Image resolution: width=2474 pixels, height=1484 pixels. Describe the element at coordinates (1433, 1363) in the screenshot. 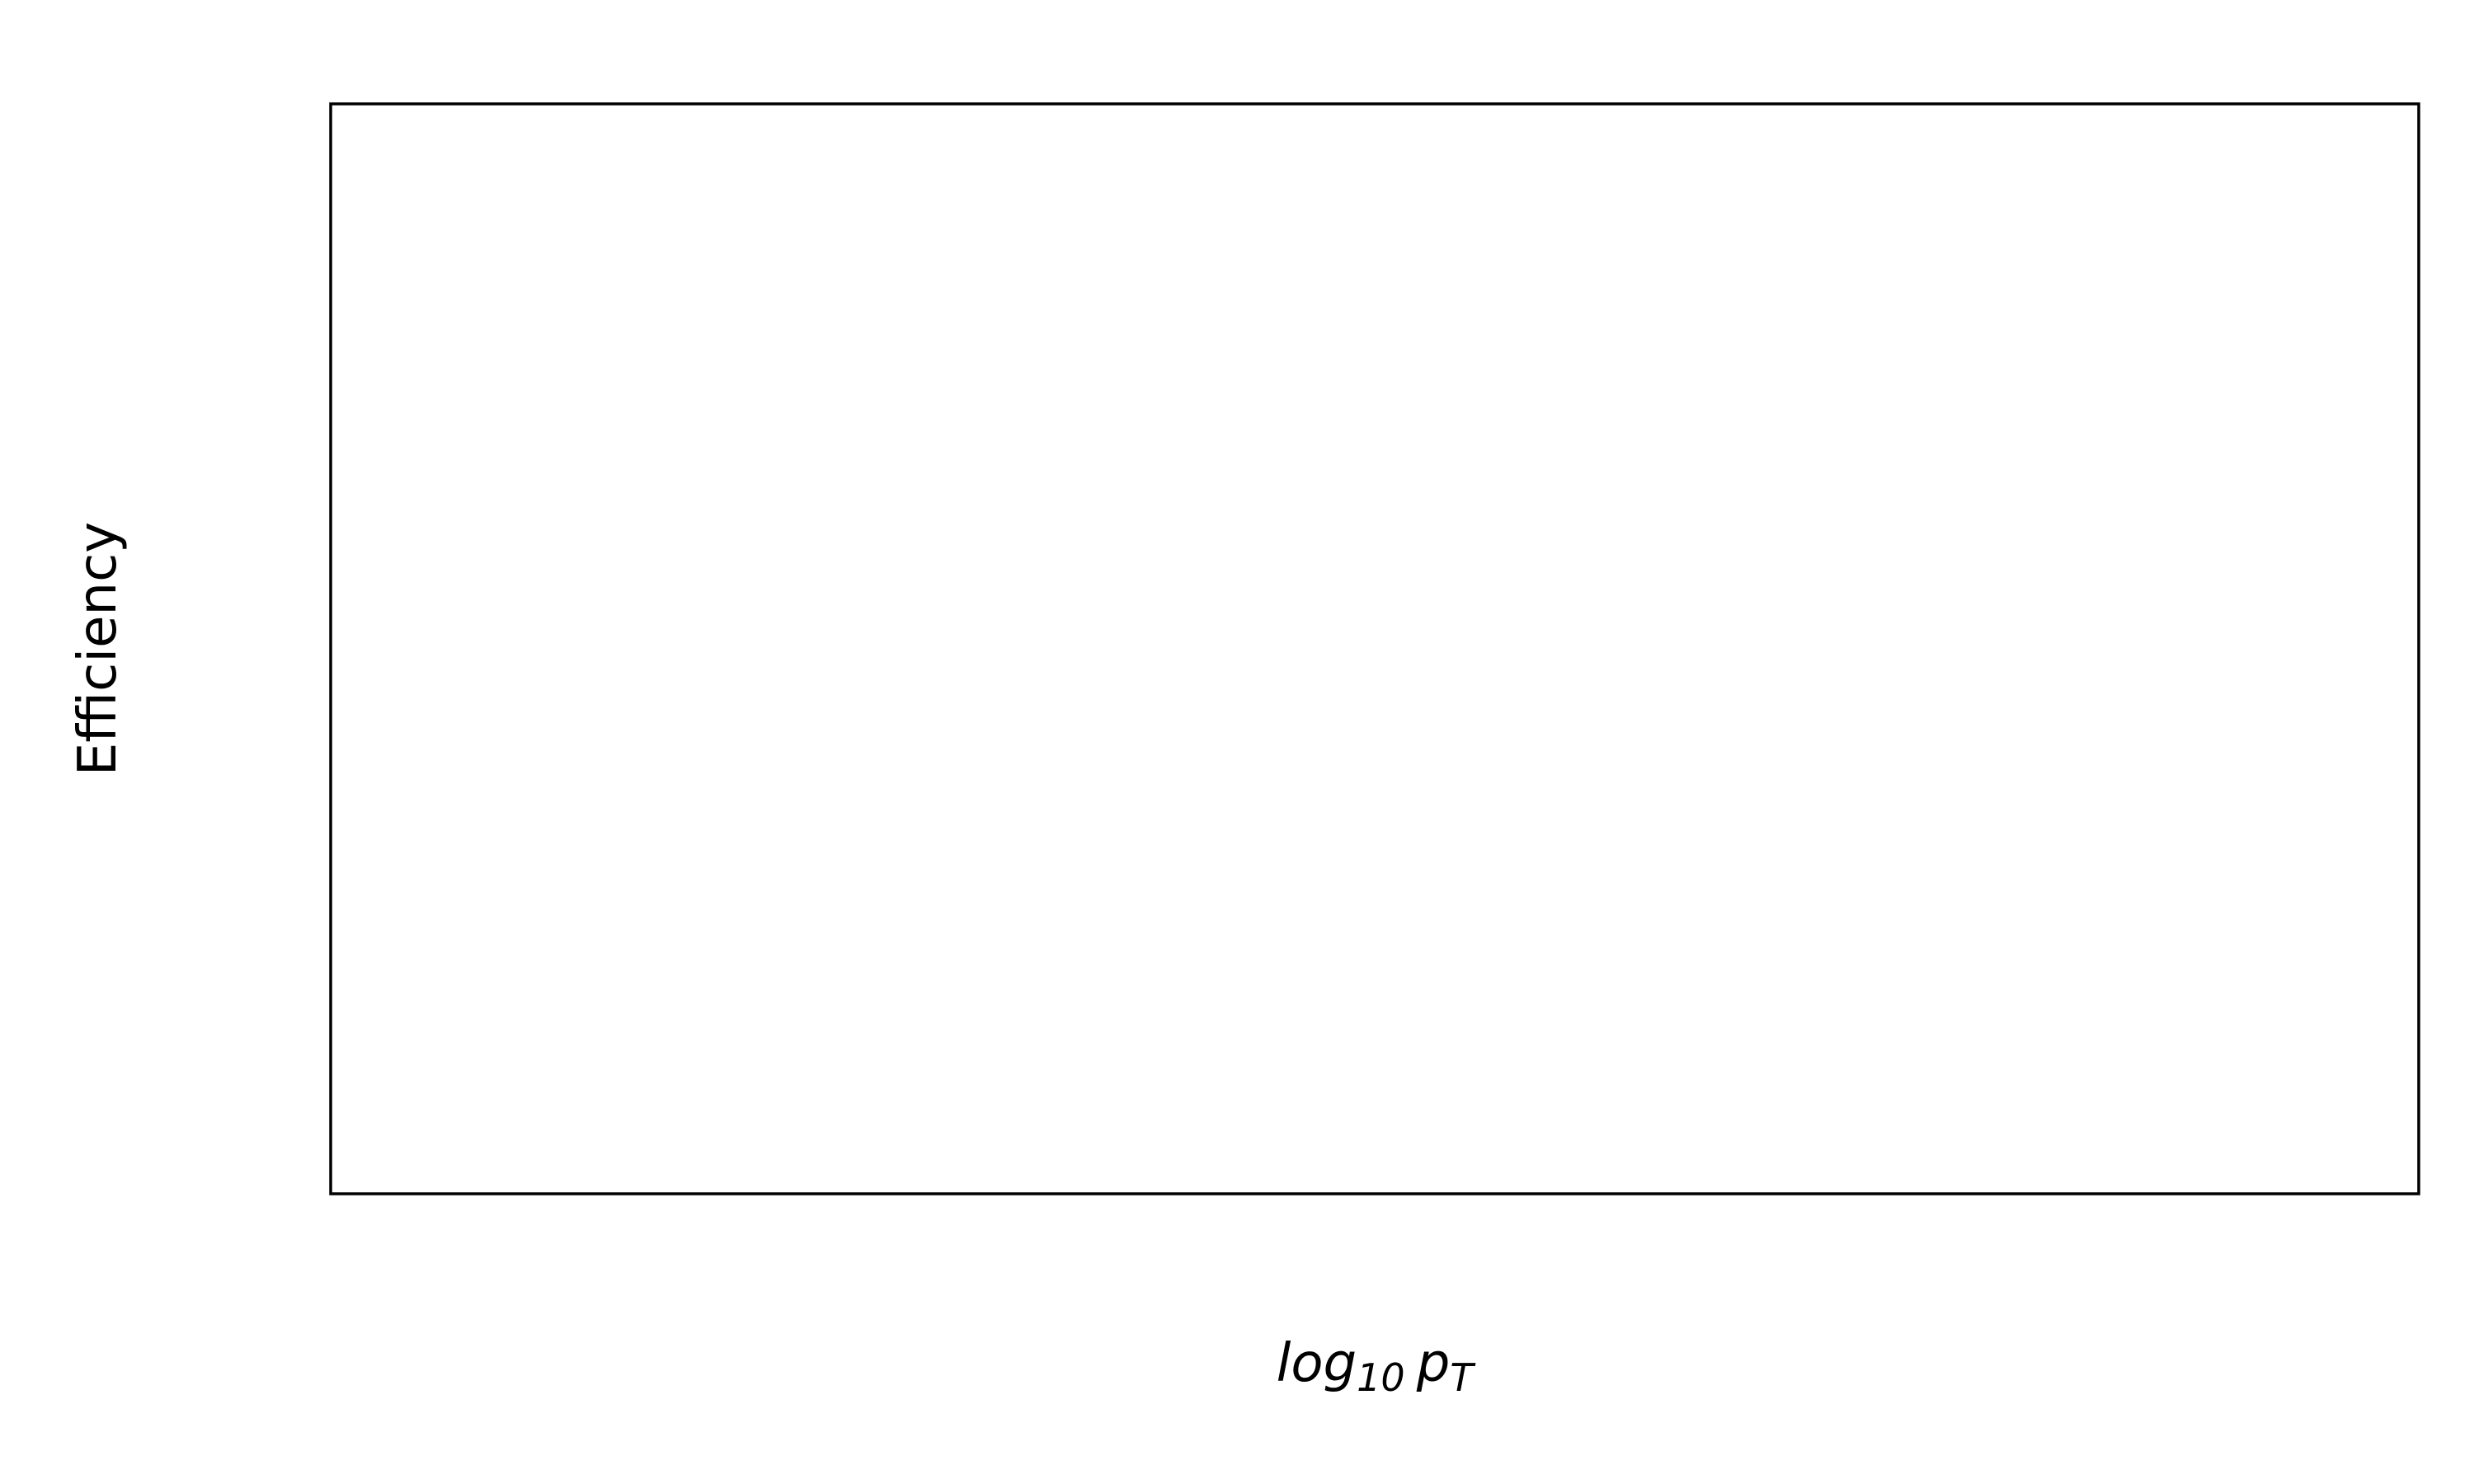

I see `x-label-part: p` at that location.